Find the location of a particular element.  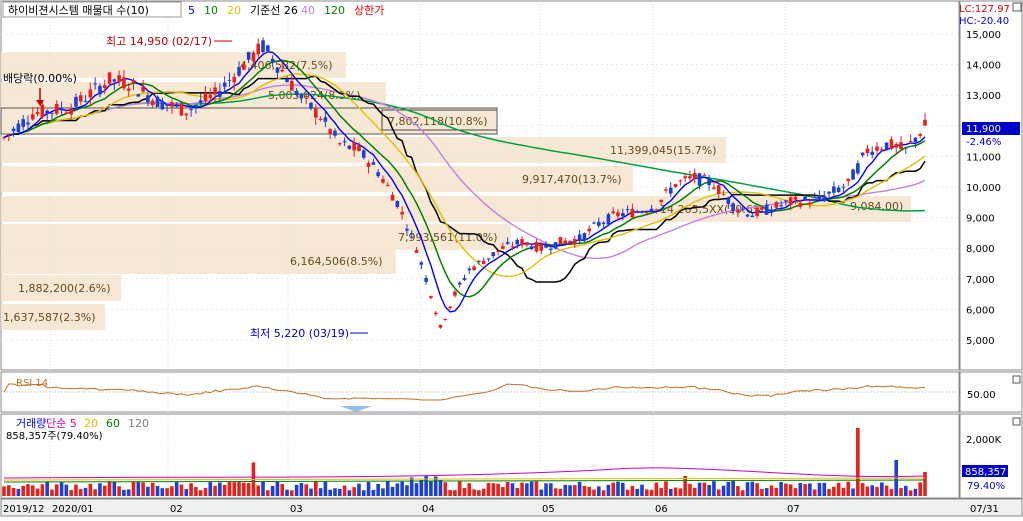

title-box is located at coordinates (92, 9).